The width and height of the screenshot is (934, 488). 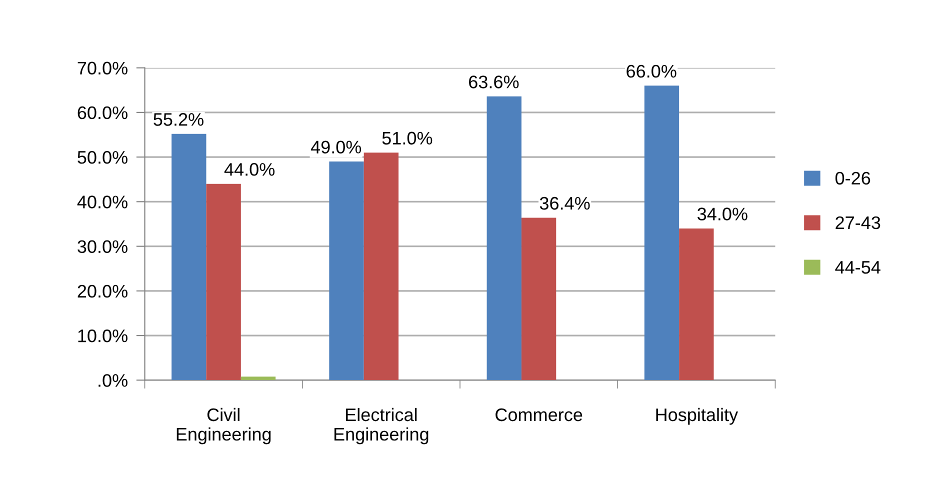 What do you see at coordinates (723, 214) in the screenshot?
I see `data-label: 34.0%` at bounding box center [723, 214].